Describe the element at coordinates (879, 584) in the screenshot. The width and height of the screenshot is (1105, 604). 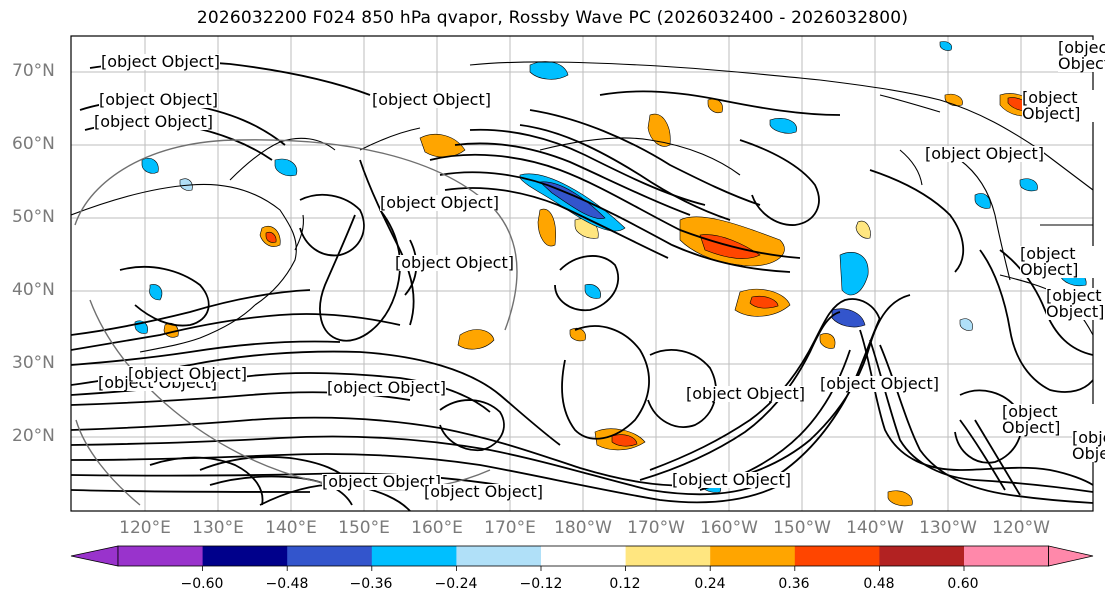
I see `colorbar-tick-label: 0.48` at that location.